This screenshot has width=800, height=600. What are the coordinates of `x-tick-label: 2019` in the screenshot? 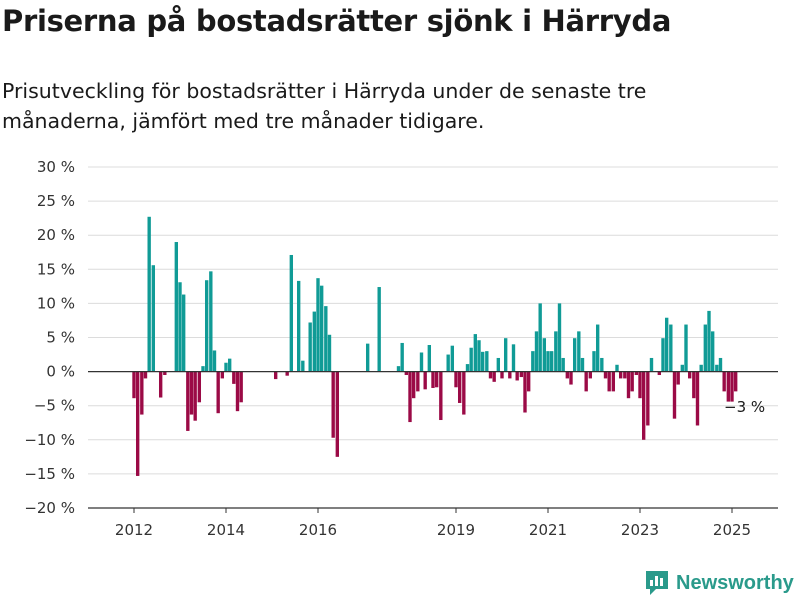 It's located at (456, 530).